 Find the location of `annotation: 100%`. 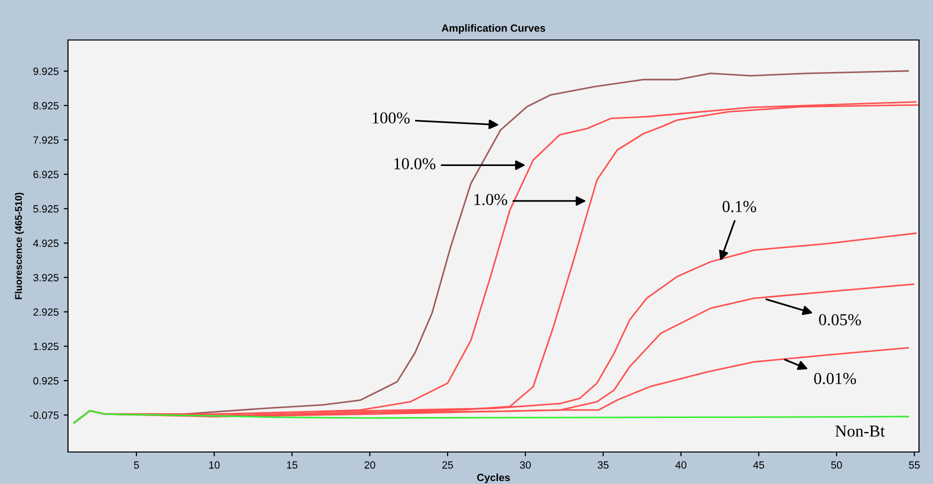

annotation: 100% is located at coordinates (391, 118).